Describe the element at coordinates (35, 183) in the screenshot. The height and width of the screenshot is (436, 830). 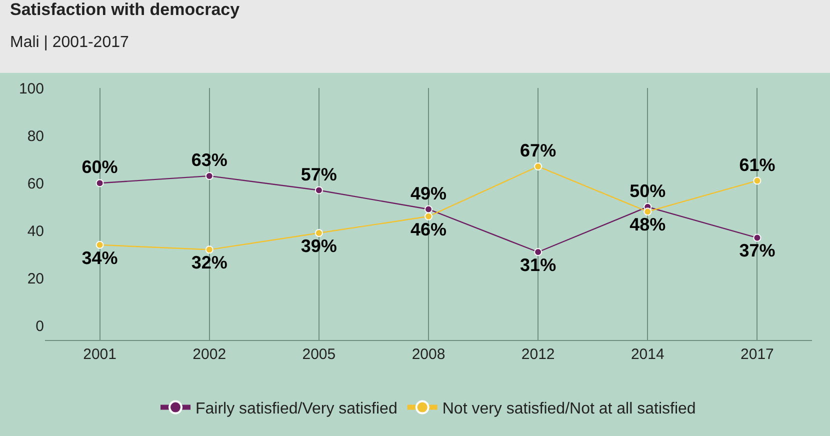
I see `y-tick-label: 60` at that location.